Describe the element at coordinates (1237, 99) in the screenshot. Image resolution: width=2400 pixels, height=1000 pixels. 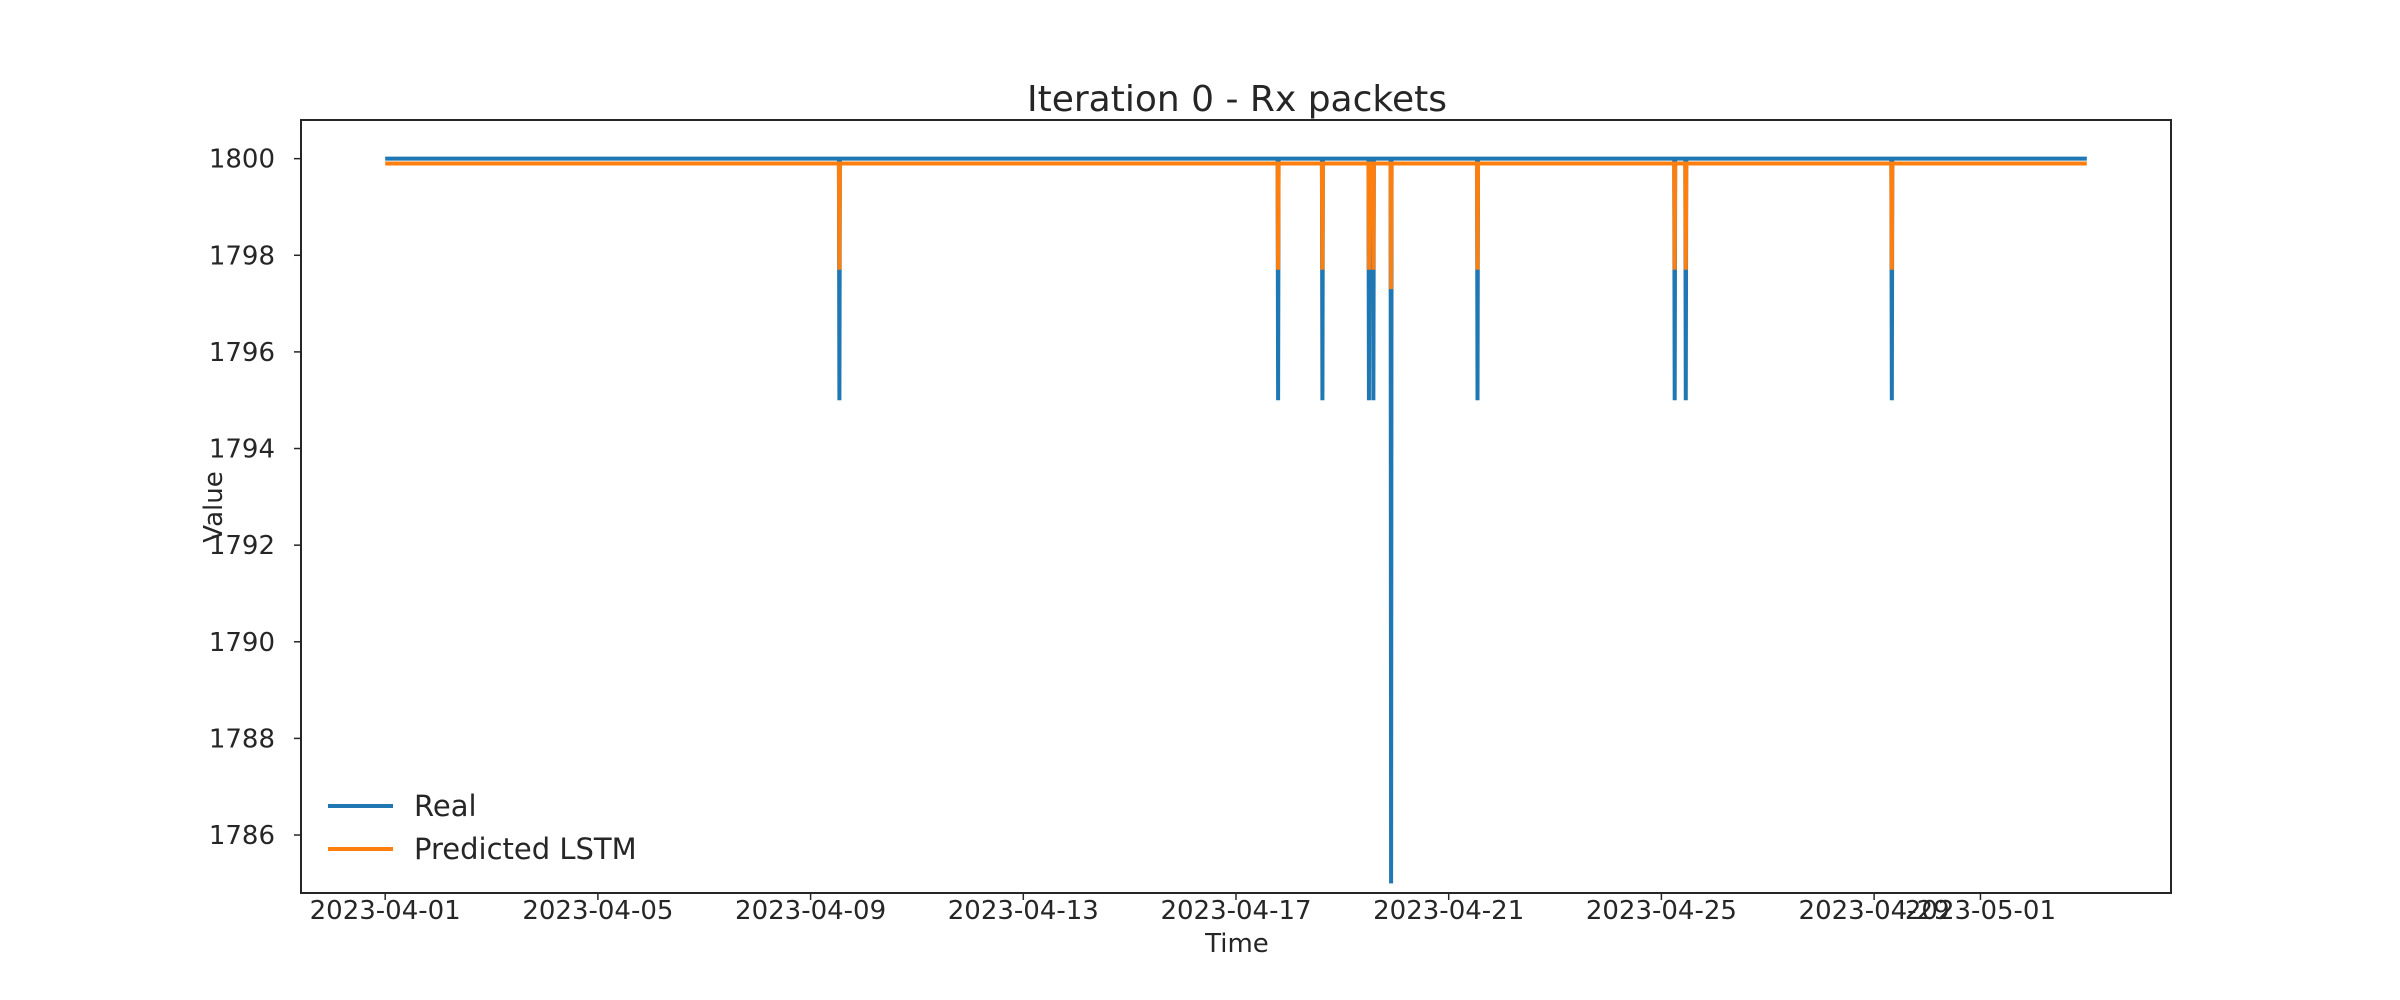
I see `chart-title: Iteration 0 - Rx packets` at that location.